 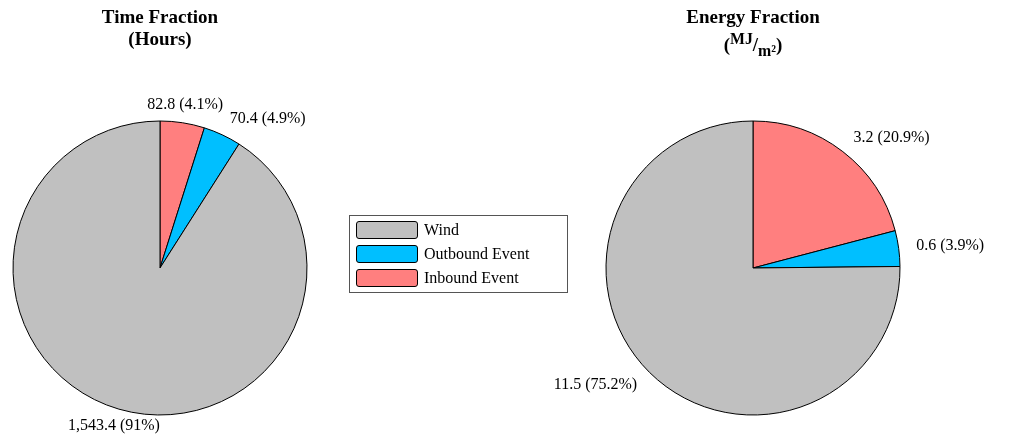 I want to click on data-label: 0.6 (3.9%), so click(x=950, y=245).